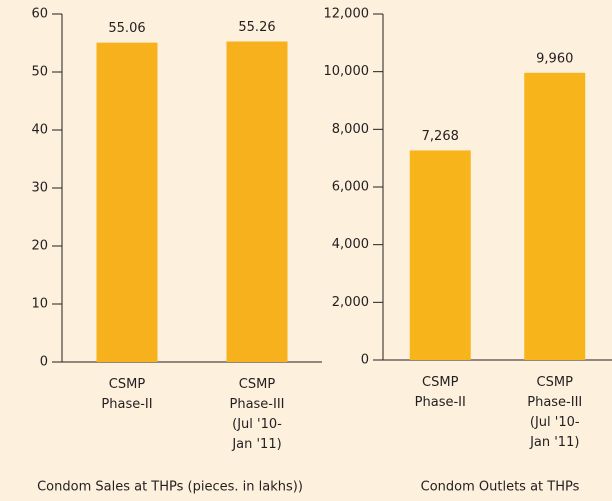 The height and width of the screenshot is (501, 612). I want to click on chart-title: Condom Sales at THPs (pieces. in lakhs)), so click(170, 487).